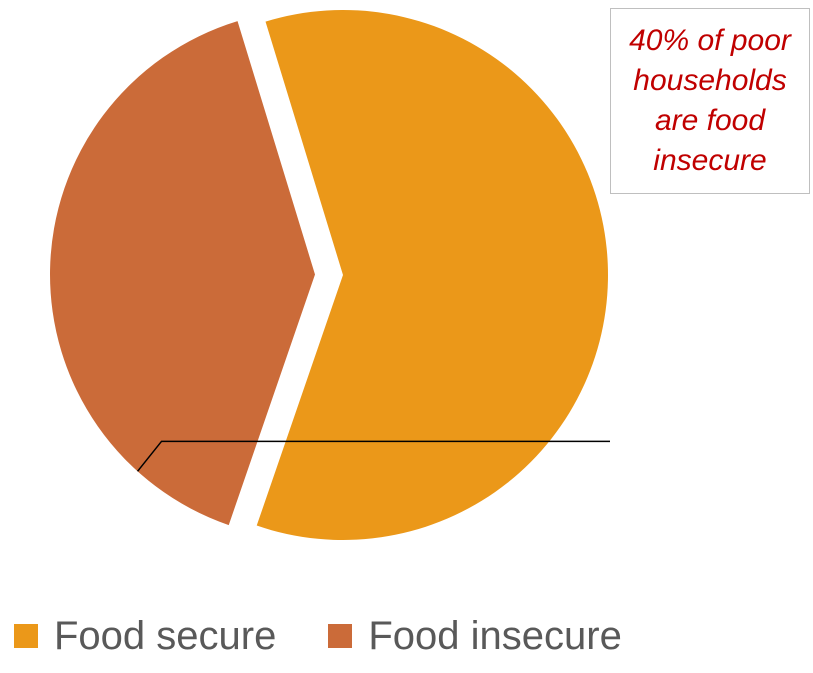  I want to click on legend-swatch-food-secure, so click(26, 636).